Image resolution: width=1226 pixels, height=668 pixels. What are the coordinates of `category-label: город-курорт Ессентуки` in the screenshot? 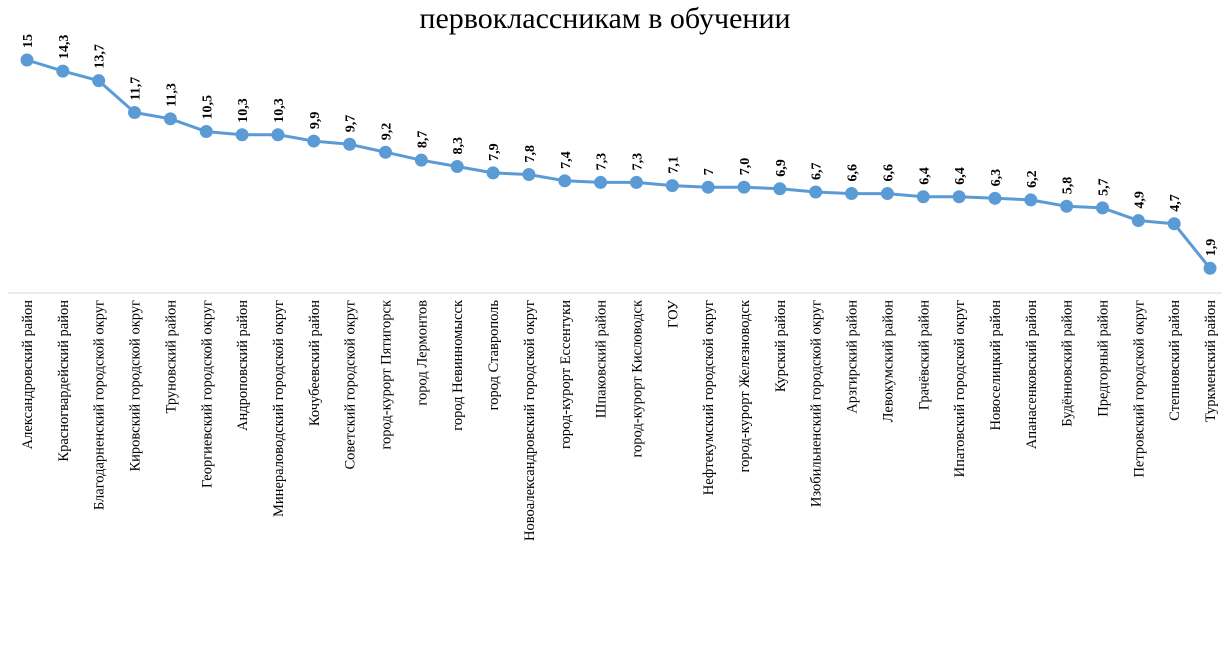 It's located at (566, 374).